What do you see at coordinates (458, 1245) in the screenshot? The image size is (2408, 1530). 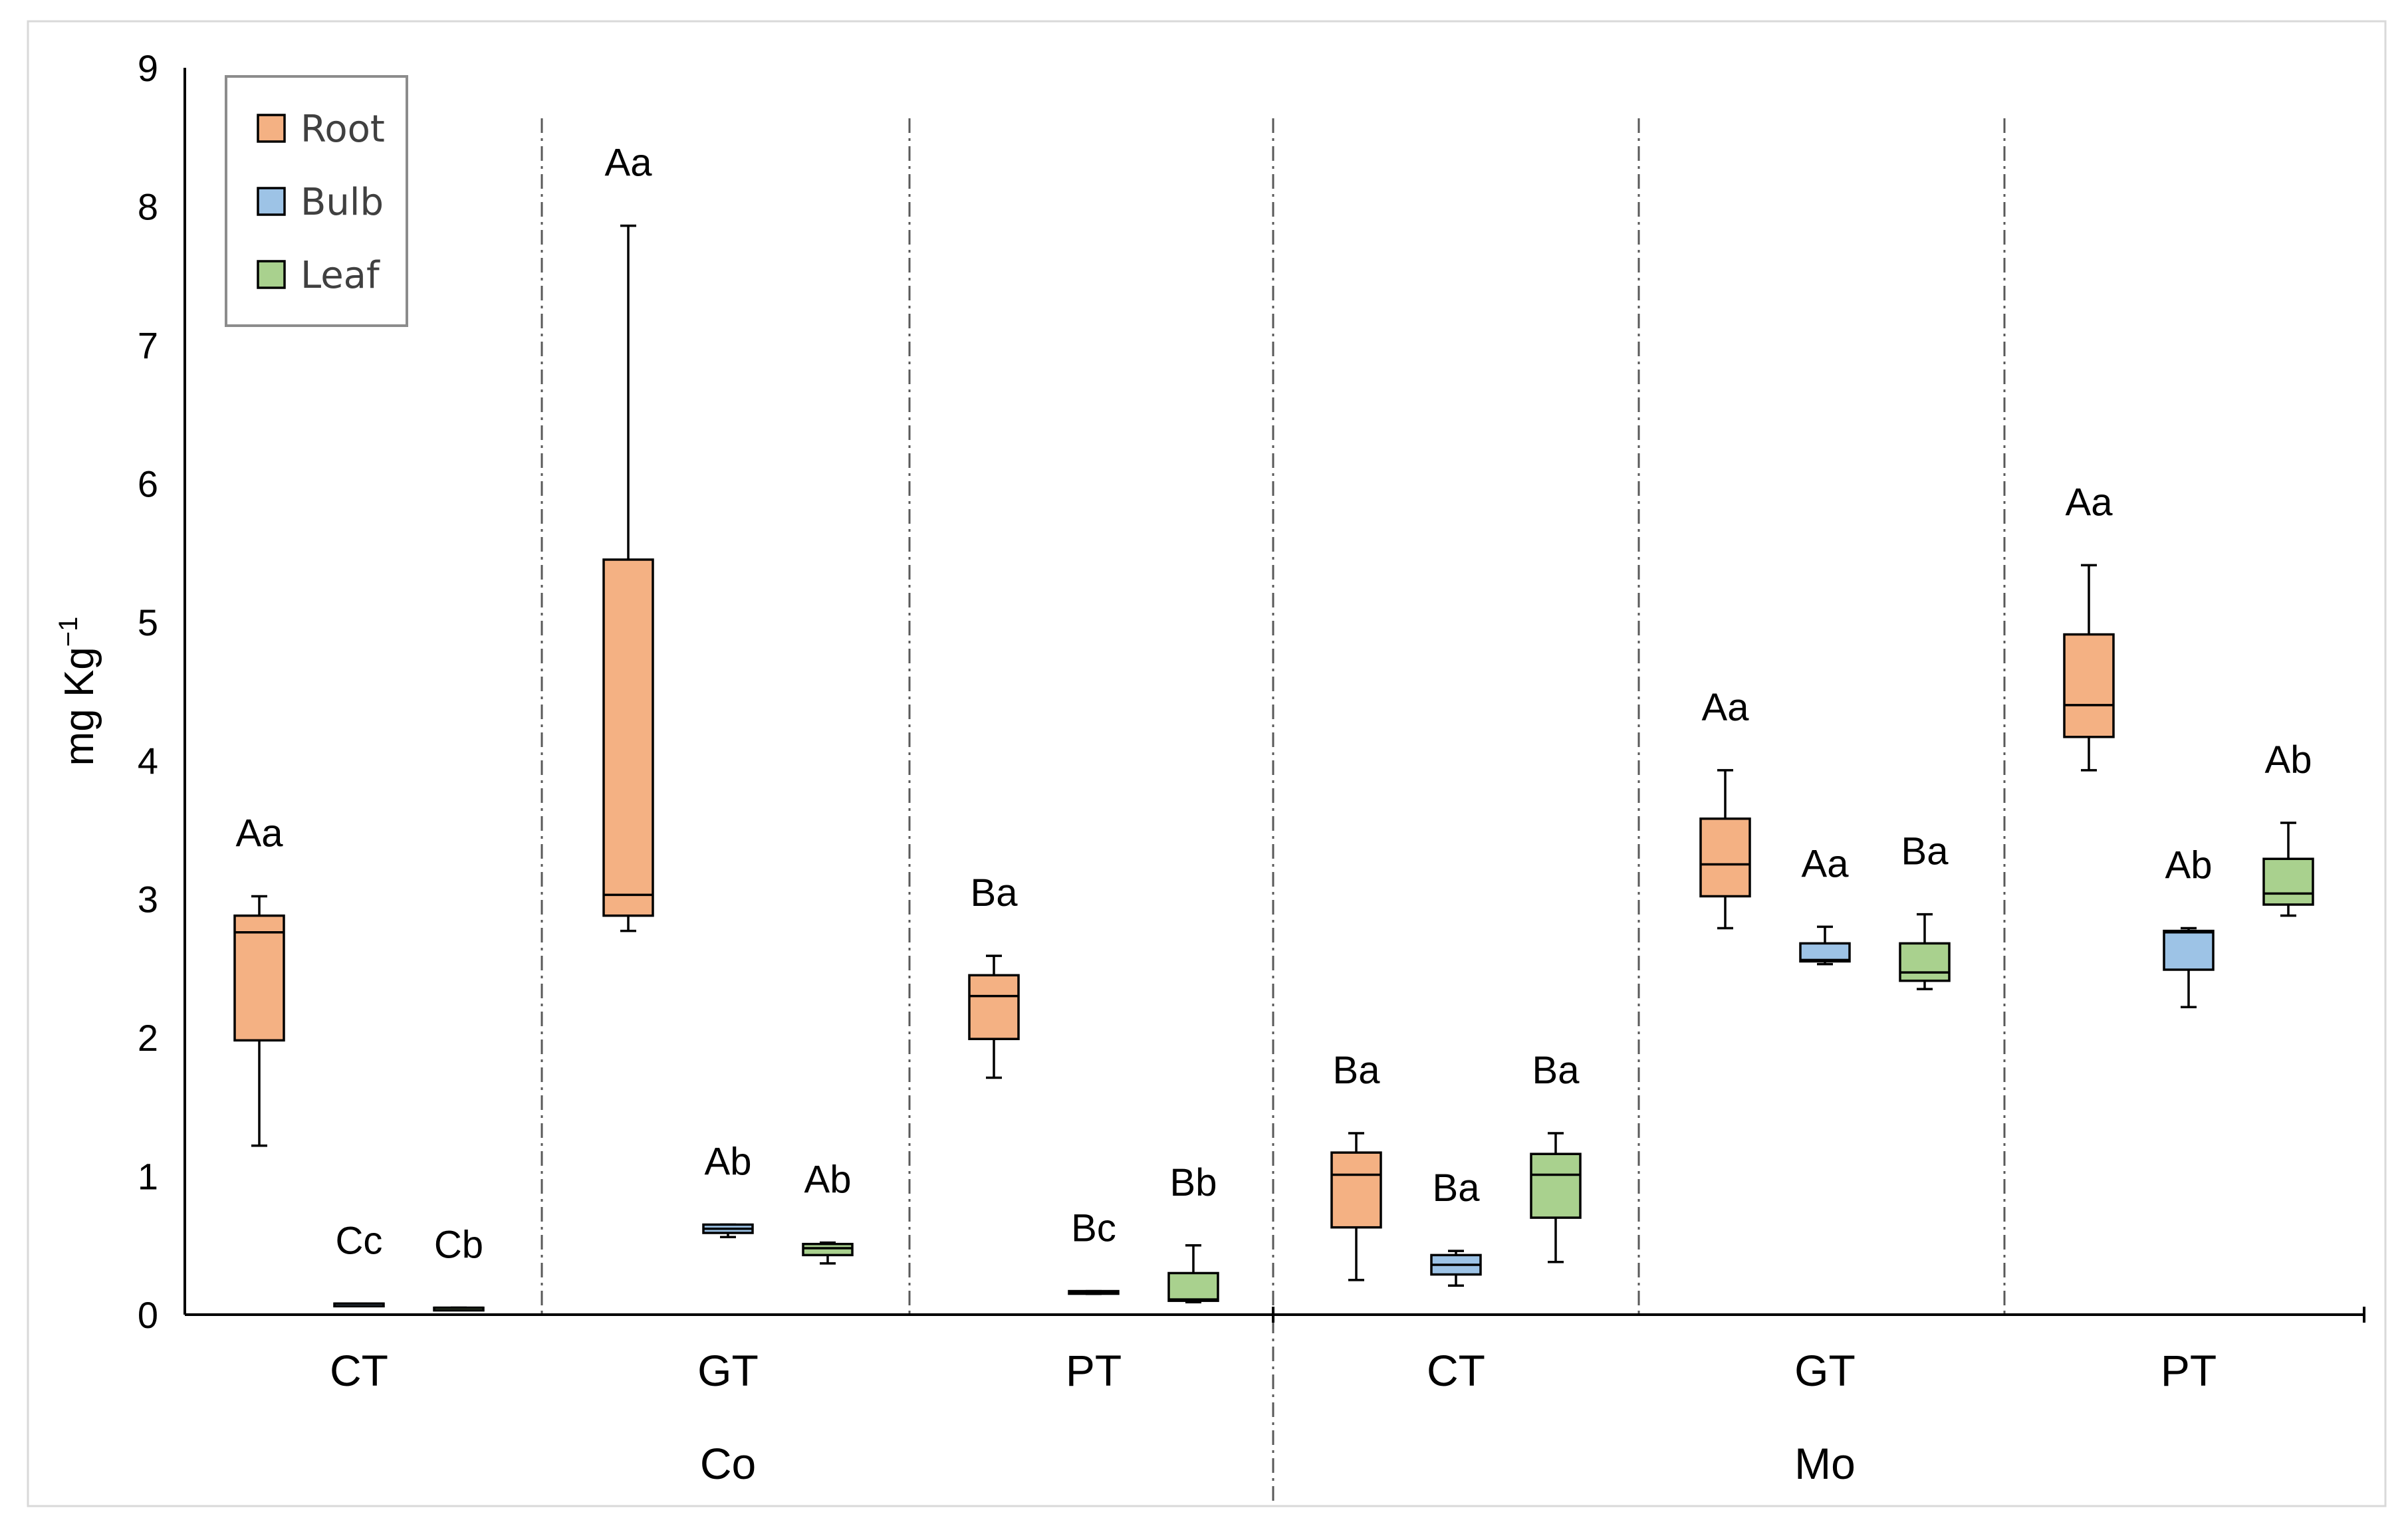 I see `significance-label: Cb` at bounding box center [458, 1245].